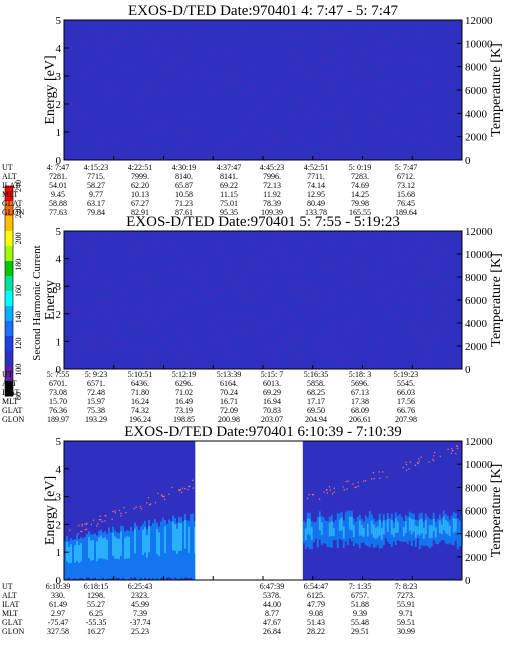  What do you see at coordinates (12, 410) in the screenshot?
I see `row-label: GLAT` at bounding box center [12, 410].